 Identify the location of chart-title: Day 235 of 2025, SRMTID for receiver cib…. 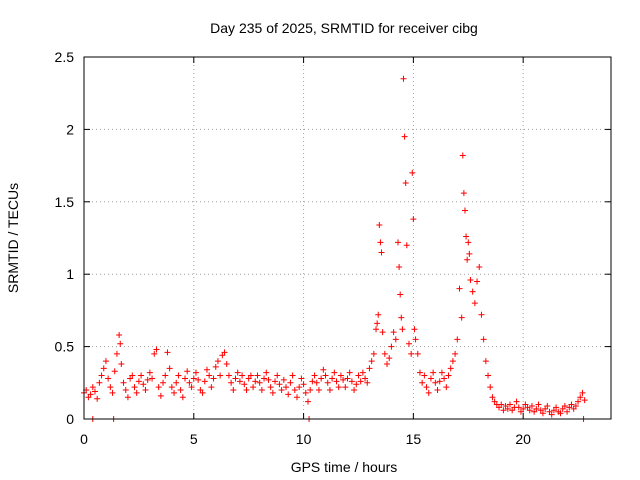
(344, 28).